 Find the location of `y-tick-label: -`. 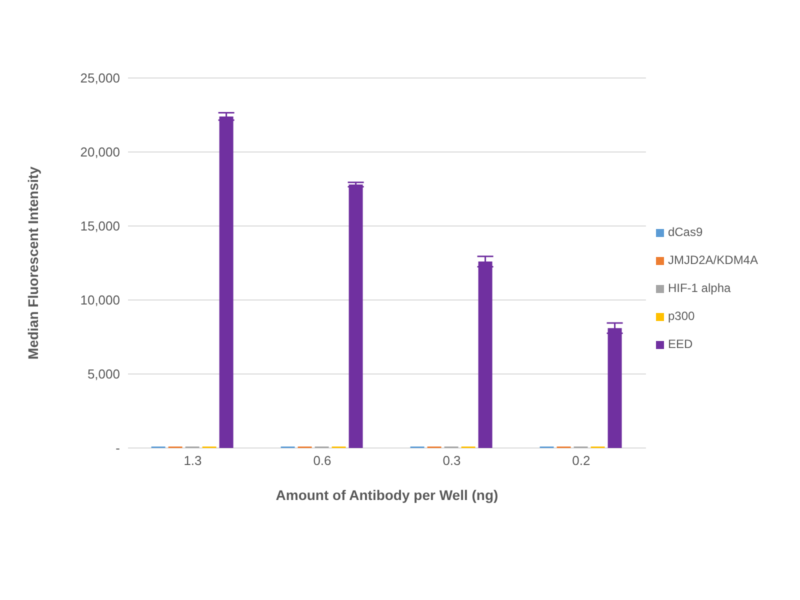

y-tick-label: - is located at coordinates (118, 448).